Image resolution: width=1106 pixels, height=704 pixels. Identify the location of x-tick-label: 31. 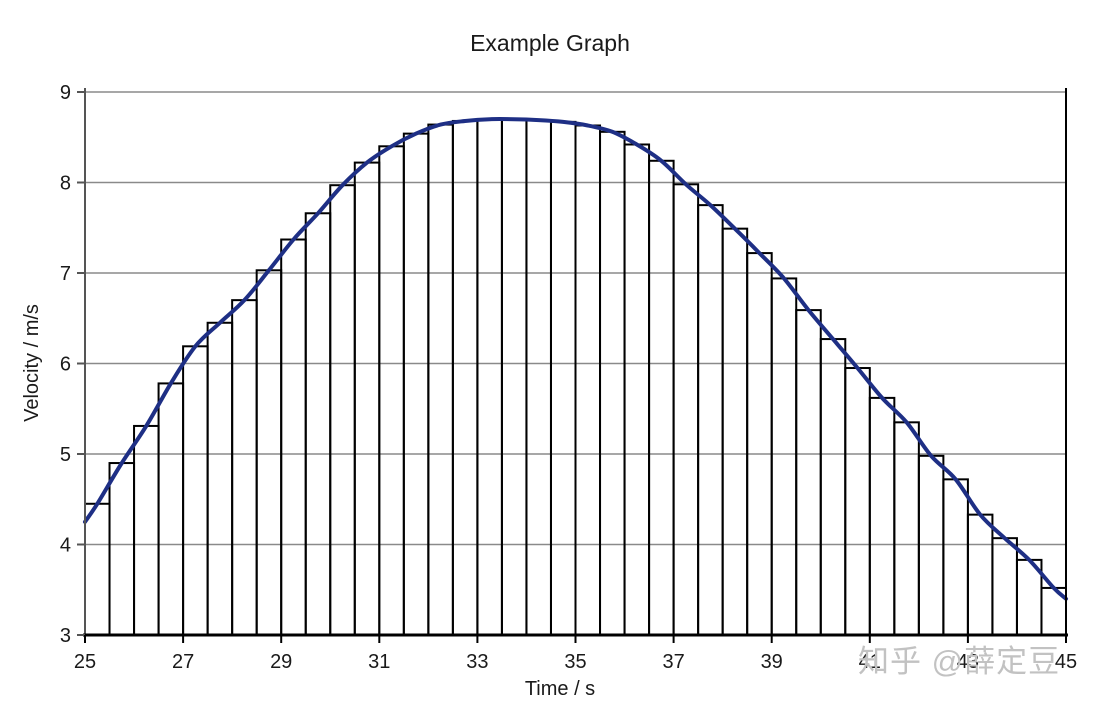
(379, 662).